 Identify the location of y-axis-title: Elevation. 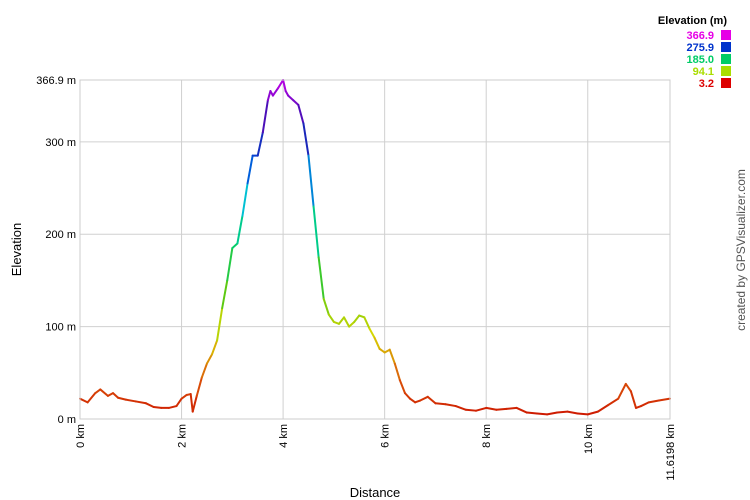
(16, 249).